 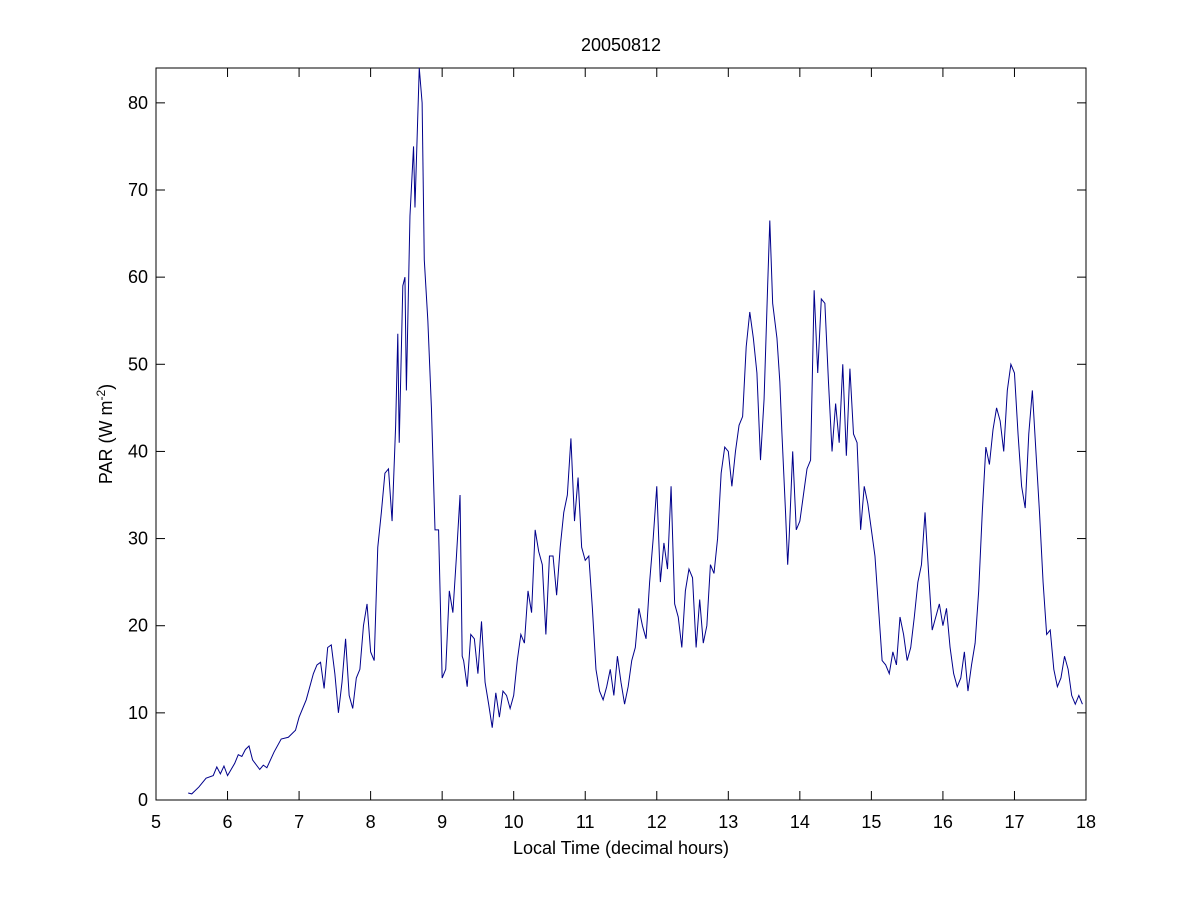 What do you see at coordinates (299, 822) in the screenshot?
I see `x-tick-label: 7` at bounding box center [299, 822].